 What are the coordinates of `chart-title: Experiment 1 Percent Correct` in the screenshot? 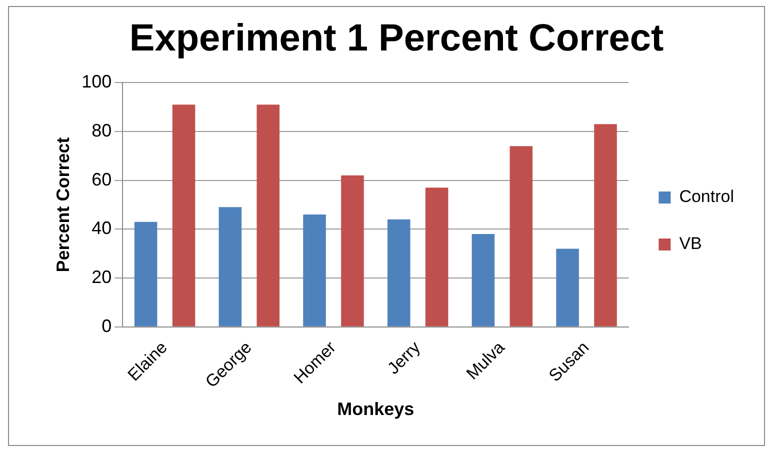 It's located at (396, 38).